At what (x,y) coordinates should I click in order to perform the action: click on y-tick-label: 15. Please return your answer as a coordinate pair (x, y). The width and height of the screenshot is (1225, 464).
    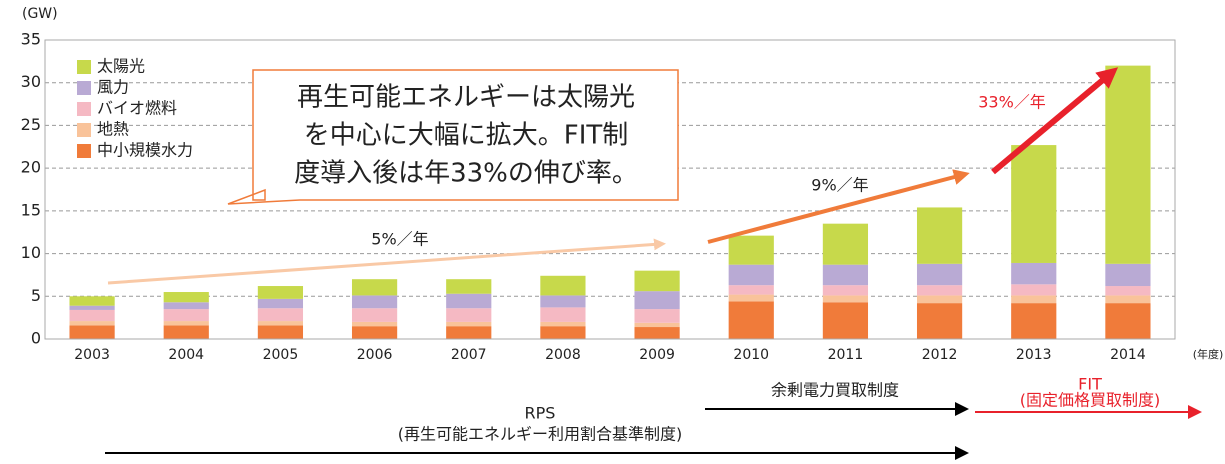
    Looking at the image, I should click on (31, 209).